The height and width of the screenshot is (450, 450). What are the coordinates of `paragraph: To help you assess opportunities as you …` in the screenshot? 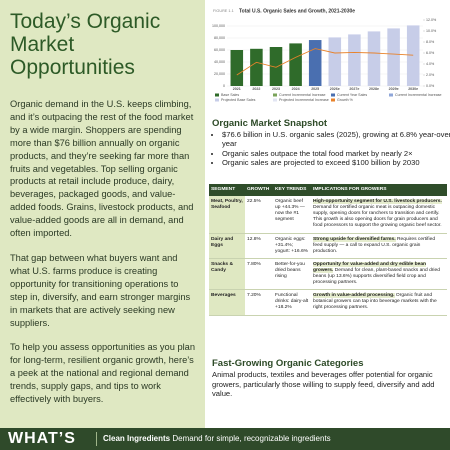 It's located at (103, 373).